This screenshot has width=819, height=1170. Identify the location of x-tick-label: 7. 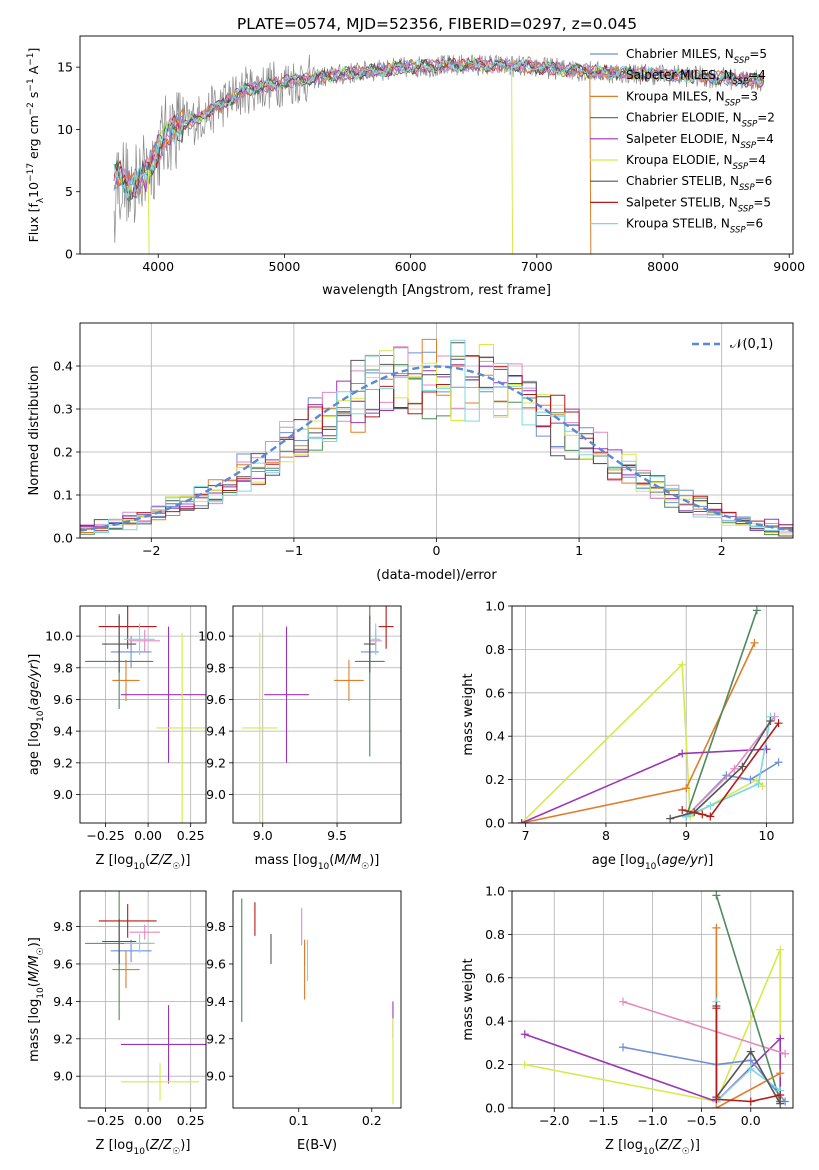
(526, 835).